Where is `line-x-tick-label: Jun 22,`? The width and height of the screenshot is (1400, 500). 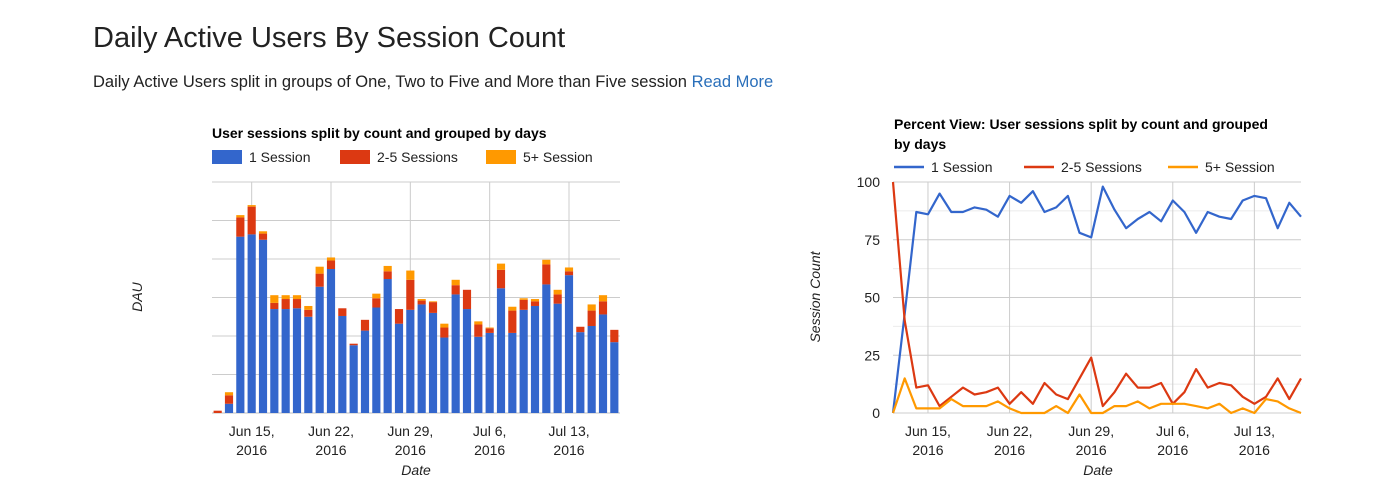 line-x-tick-label: Jun 22, is located at coordinates (1010, 431).